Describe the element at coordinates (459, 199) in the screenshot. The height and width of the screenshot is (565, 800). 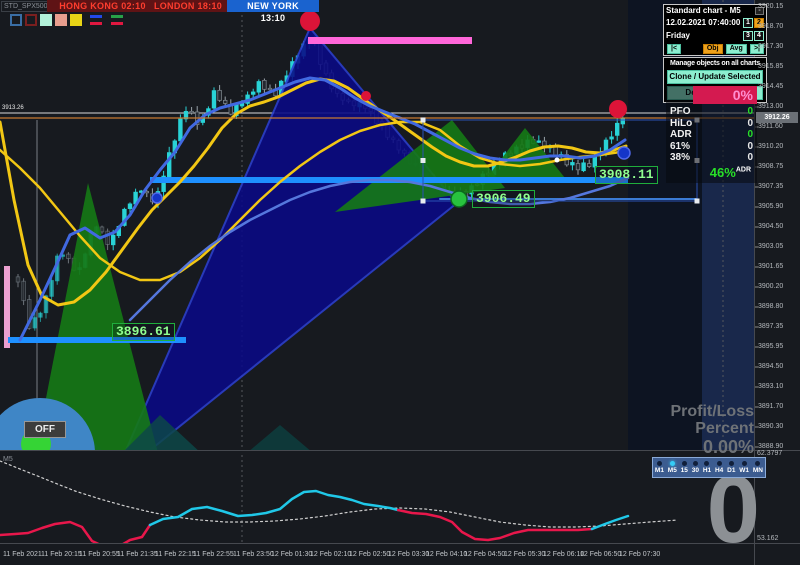
I see `green-buy-marker` at that location.